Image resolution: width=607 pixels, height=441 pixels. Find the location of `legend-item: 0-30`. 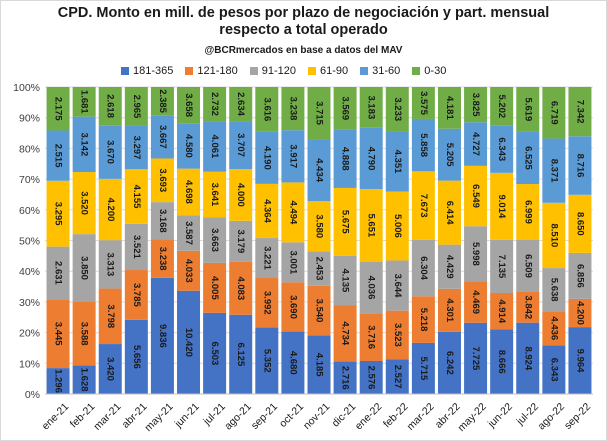

legend-item: 0-30 is located at coordinates (429, 71).